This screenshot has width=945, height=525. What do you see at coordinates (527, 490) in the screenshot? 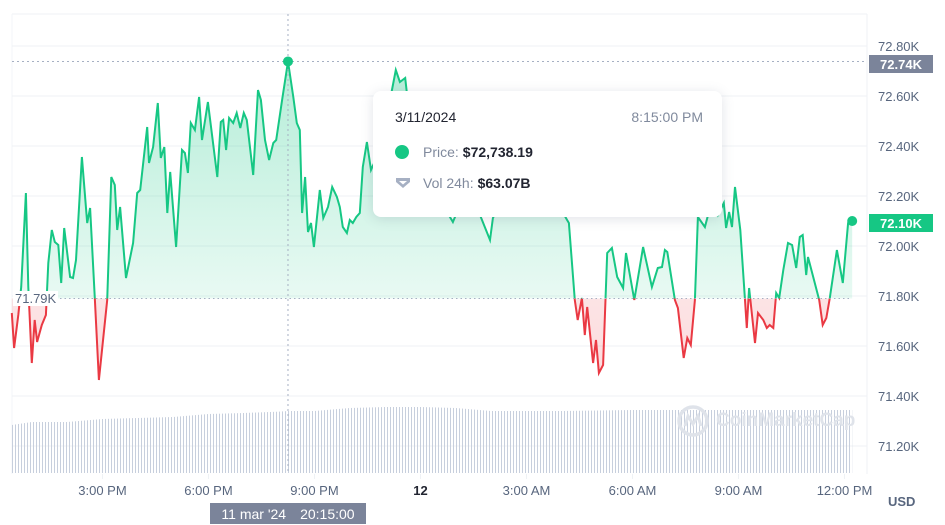
I see `x-tick-label: 3:00 AM` at bounding box center [527, 490].